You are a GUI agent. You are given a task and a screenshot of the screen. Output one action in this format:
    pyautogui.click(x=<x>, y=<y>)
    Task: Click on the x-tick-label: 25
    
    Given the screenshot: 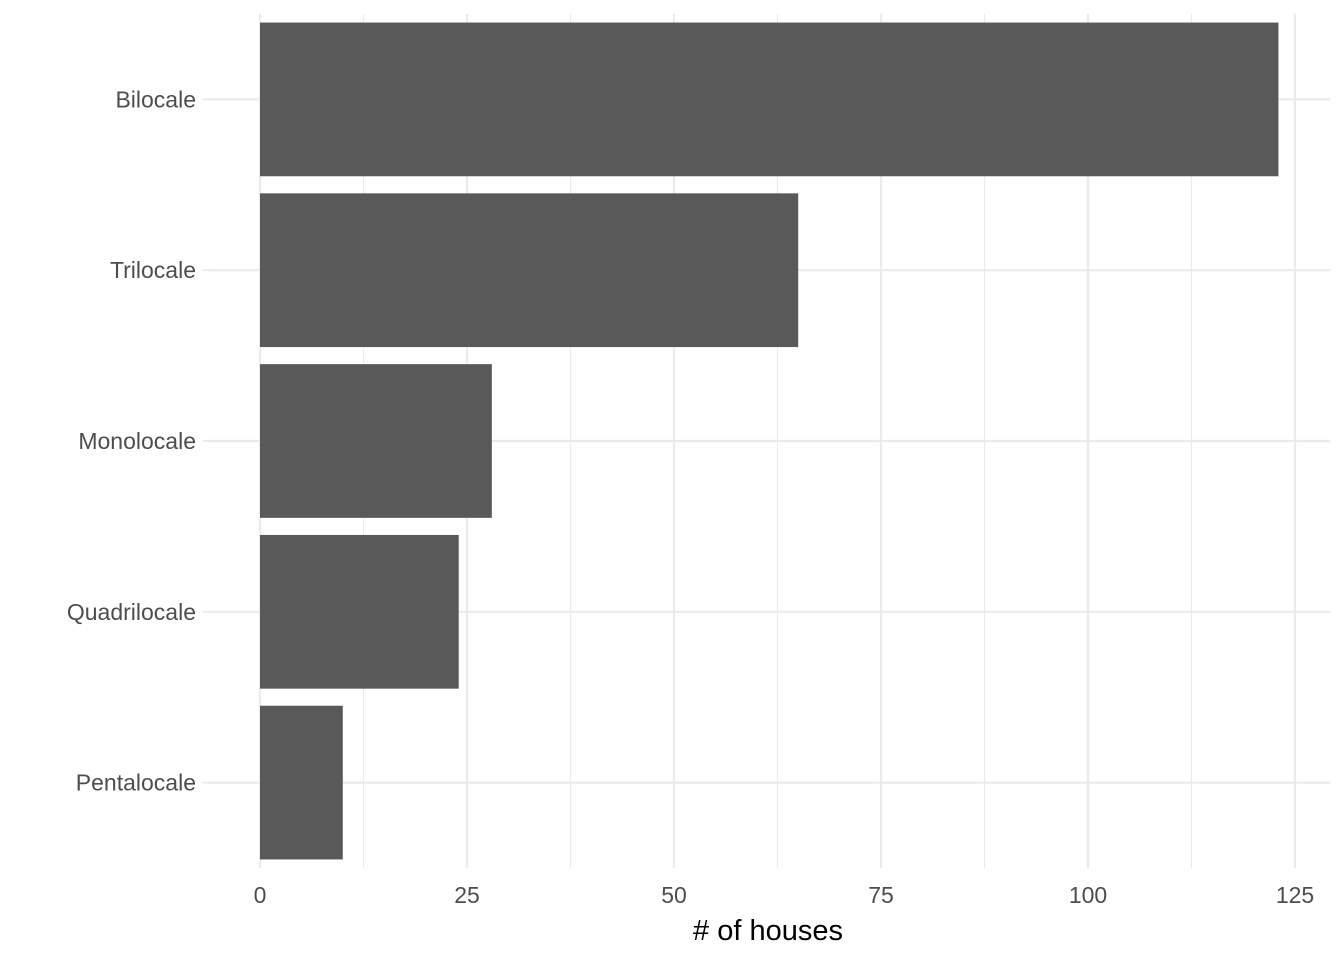 What is the action you would take?
    pyautogui.click(x=467, y=895)
    